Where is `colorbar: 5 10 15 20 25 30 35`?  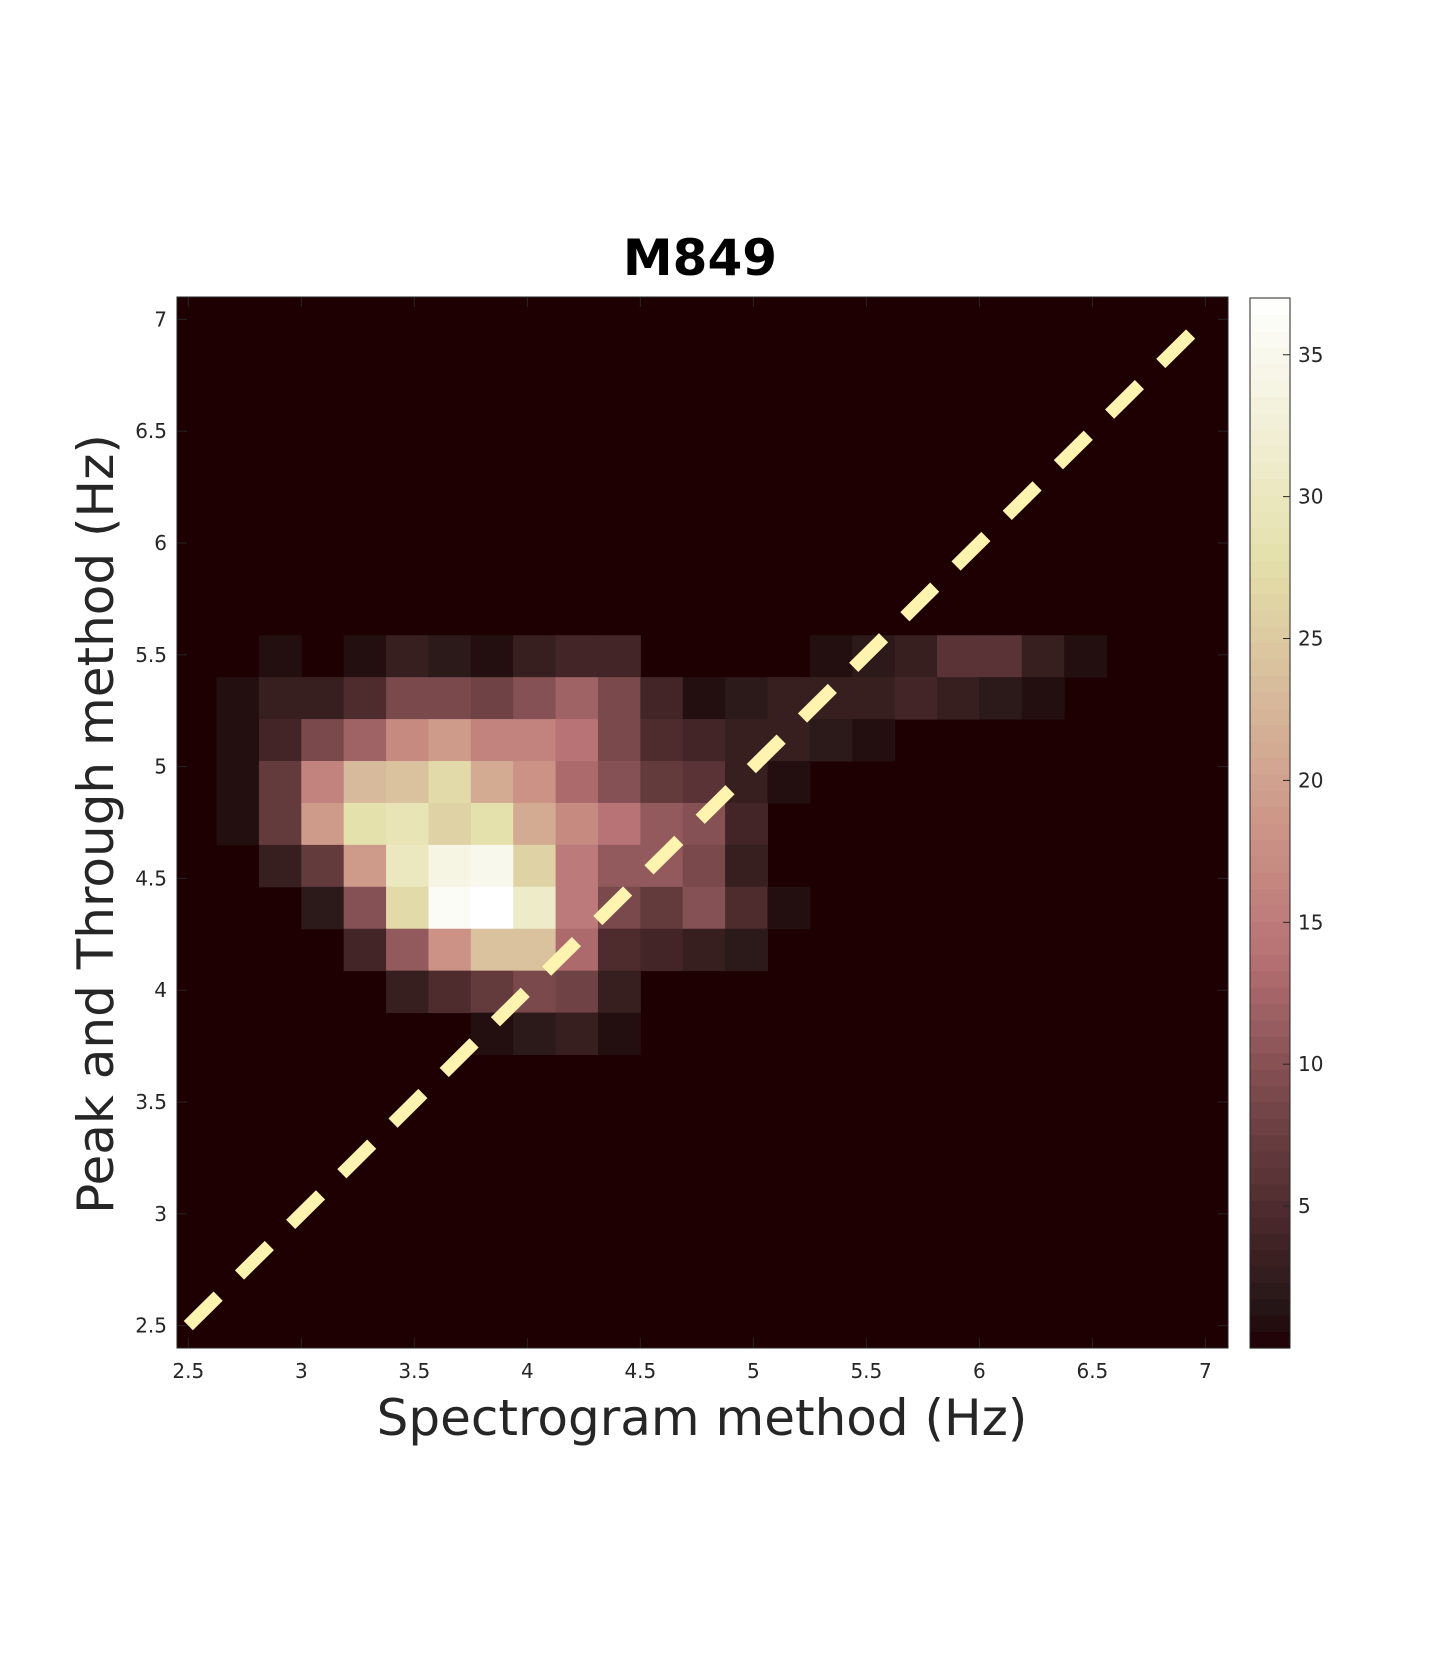 colorbar: 5 10 15 20 25 30 35 is located at coordinates (1286, 823).